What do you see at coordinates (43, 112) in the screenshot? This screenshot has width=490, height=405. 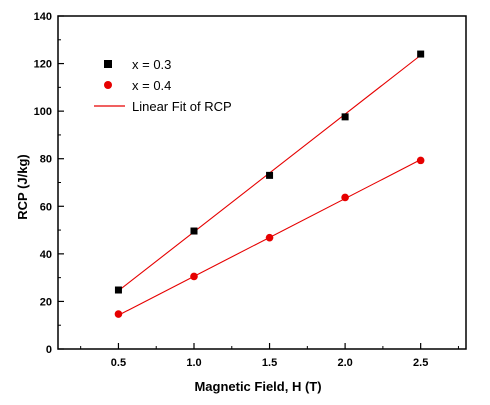 I see `y-tick-label: 100` at bounding box center [43, 112].